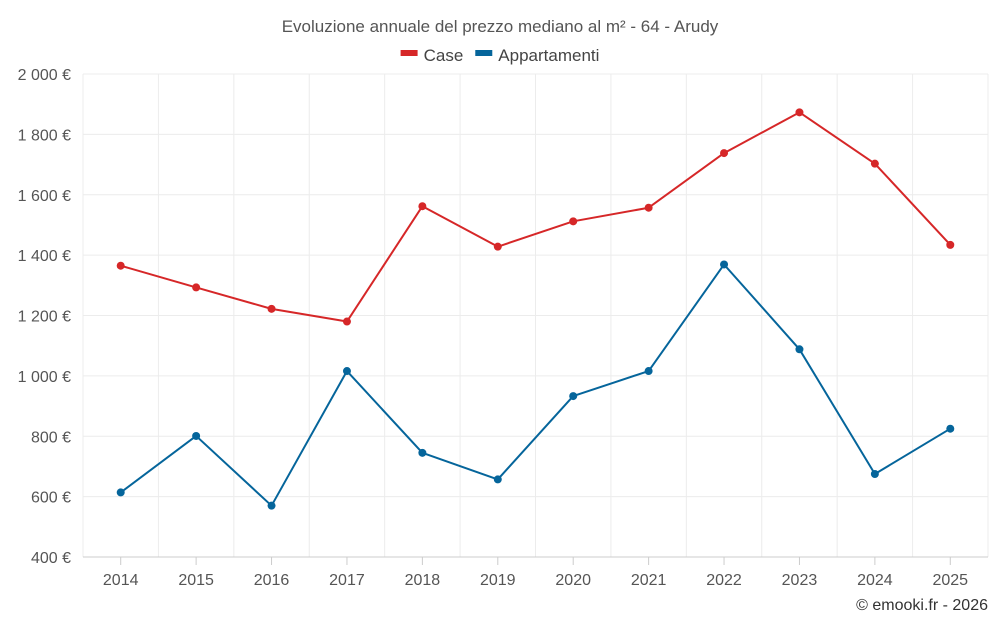 Image resolution: width=1000 pixels, height=625 pixels. I want to click on y-tick-label: 1 000 €, so click(44, 377).